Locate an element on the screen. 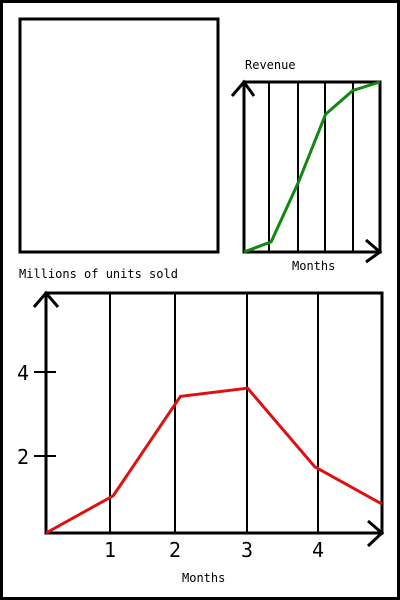  units-x-tick-label: 4 is located at coordinates (318, 550).